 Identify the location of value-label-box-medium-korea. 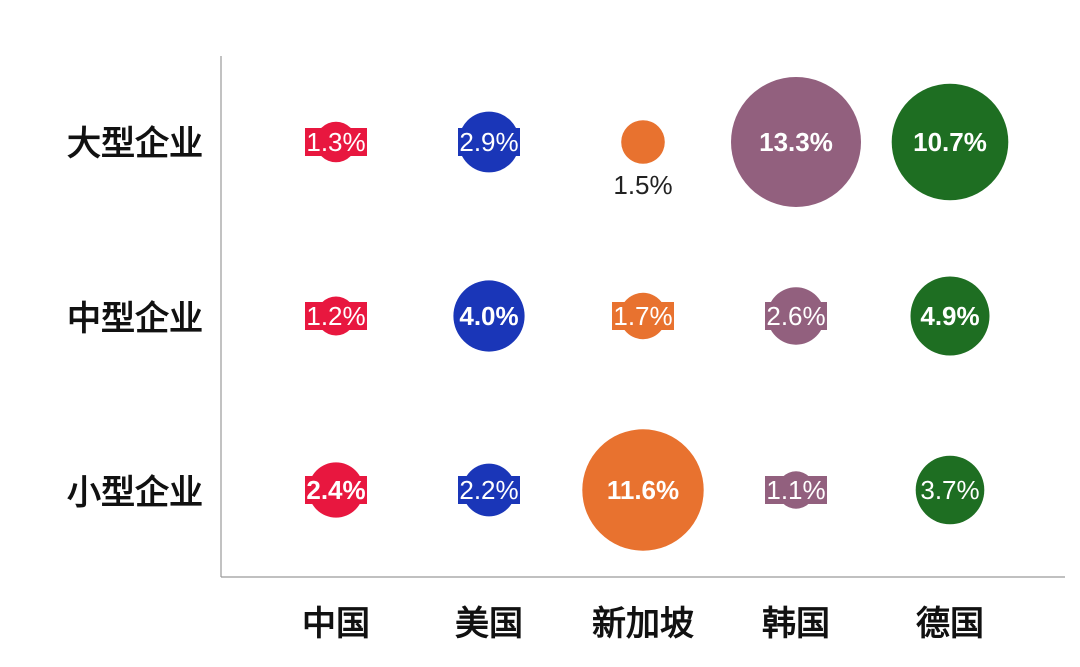
(796, 316).